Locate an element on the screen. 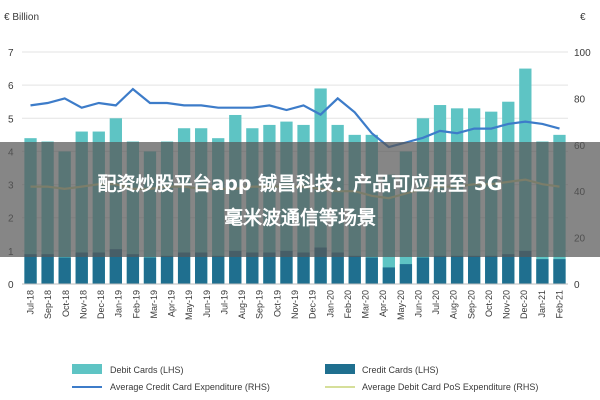  x-tick-label: Apr-20 is located at coordinates (383, 303).